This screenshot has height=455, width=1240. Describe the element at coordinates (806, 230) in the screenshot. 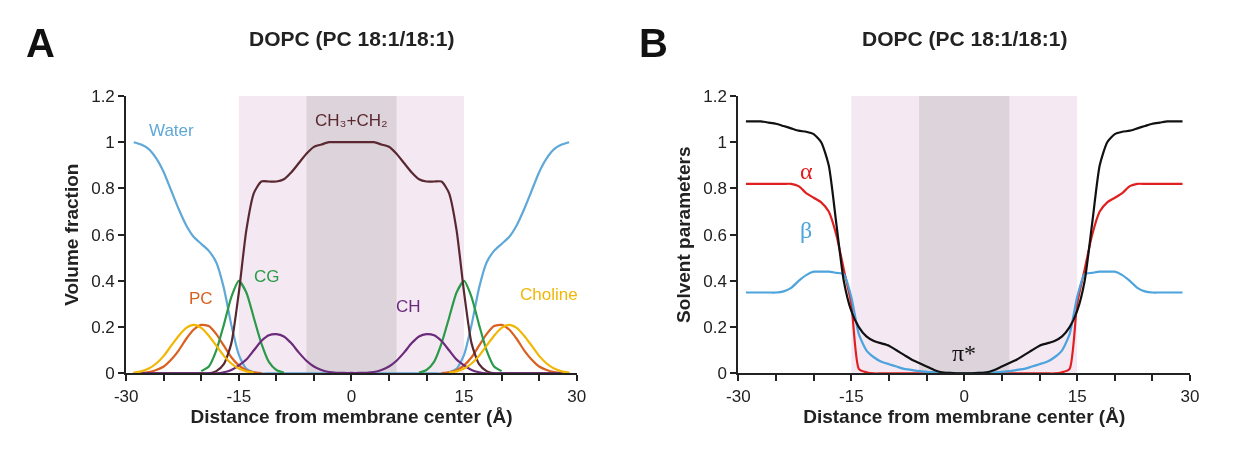

I see `series-label: β` at that location.